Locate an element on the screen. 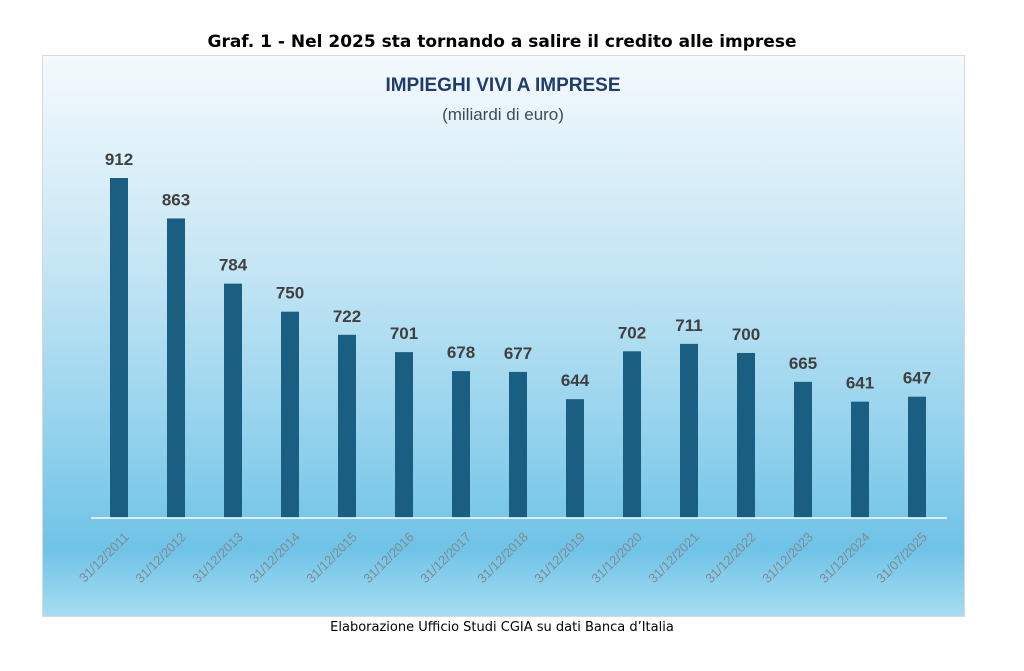  x-tick-label: 31/12/2022 is located at coordinates (730, 557).